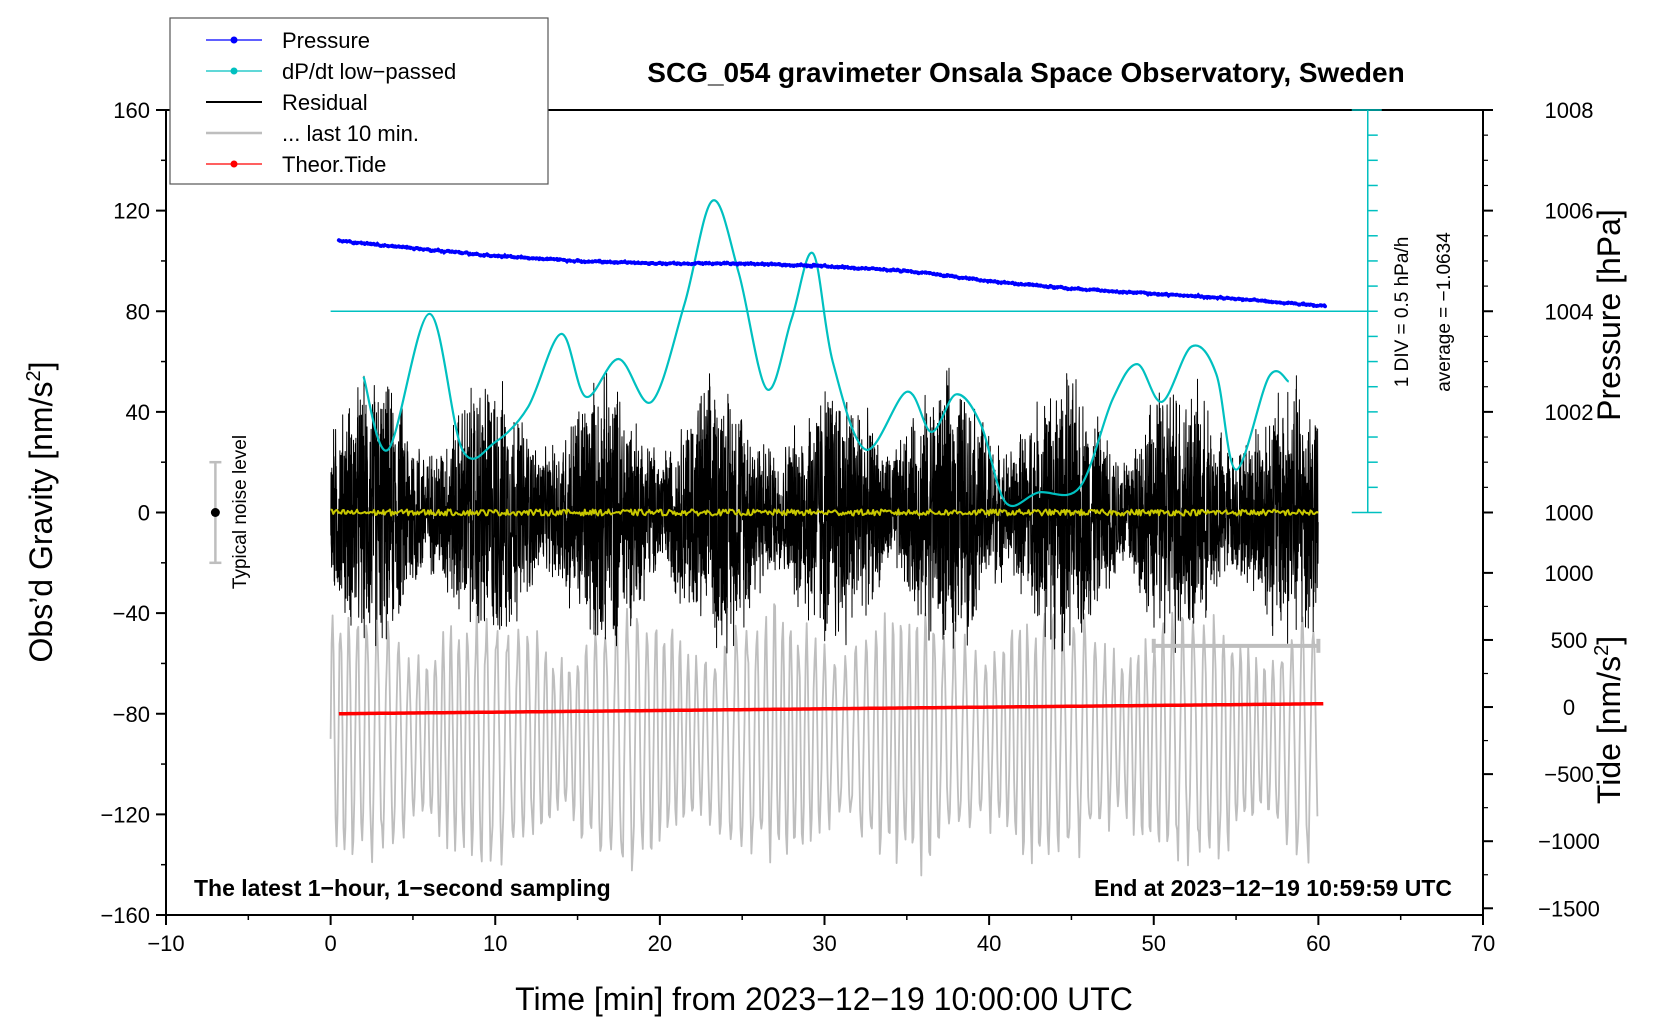  Describe the element at coordinates (125, 915) in the screenshot. I see `y-tick-label: −160` at that location.